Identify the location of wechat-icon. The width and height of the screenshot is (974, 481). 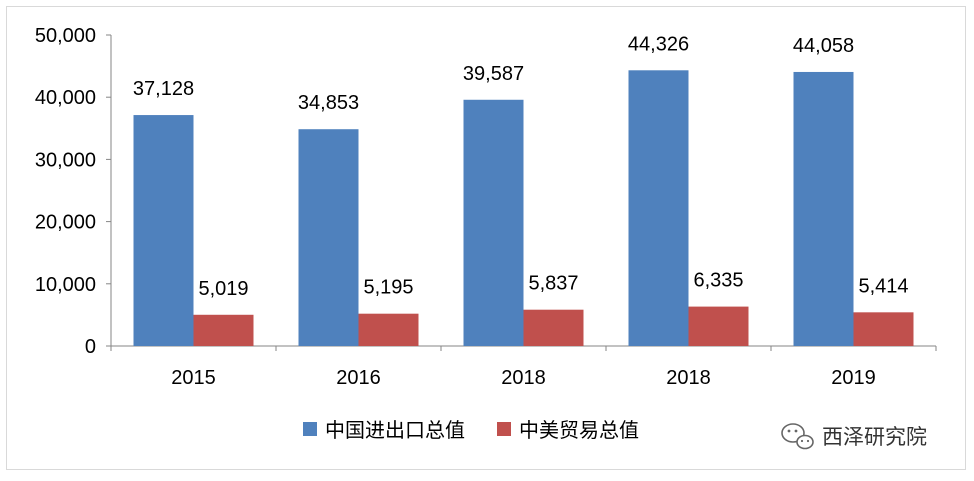
(797, 436).